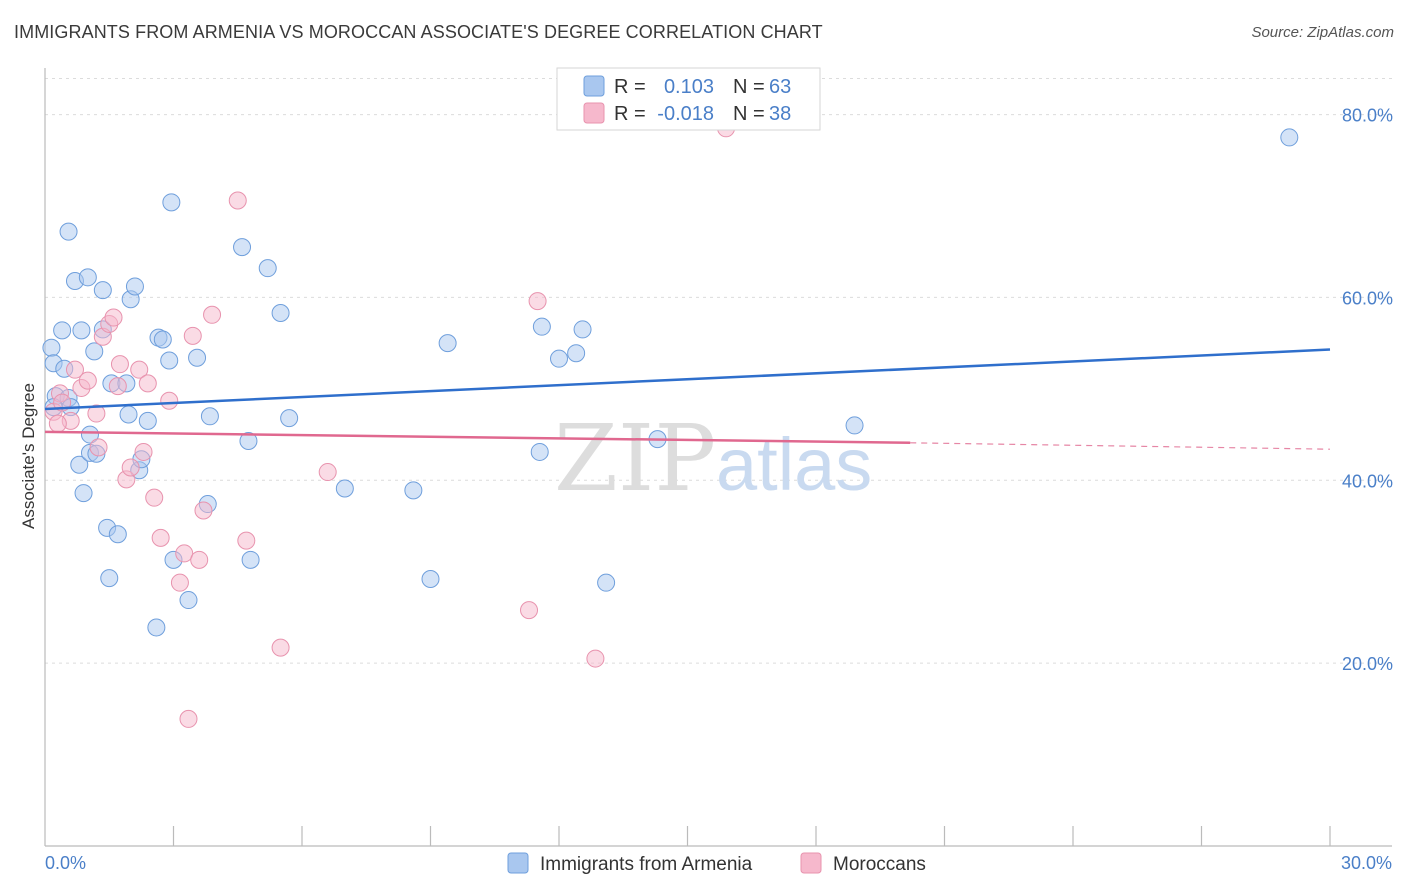  What do you see at coordinates (630, 87) in the screenshot?
I see `r-label-armenia: R =` at bounding box center [630, 87].